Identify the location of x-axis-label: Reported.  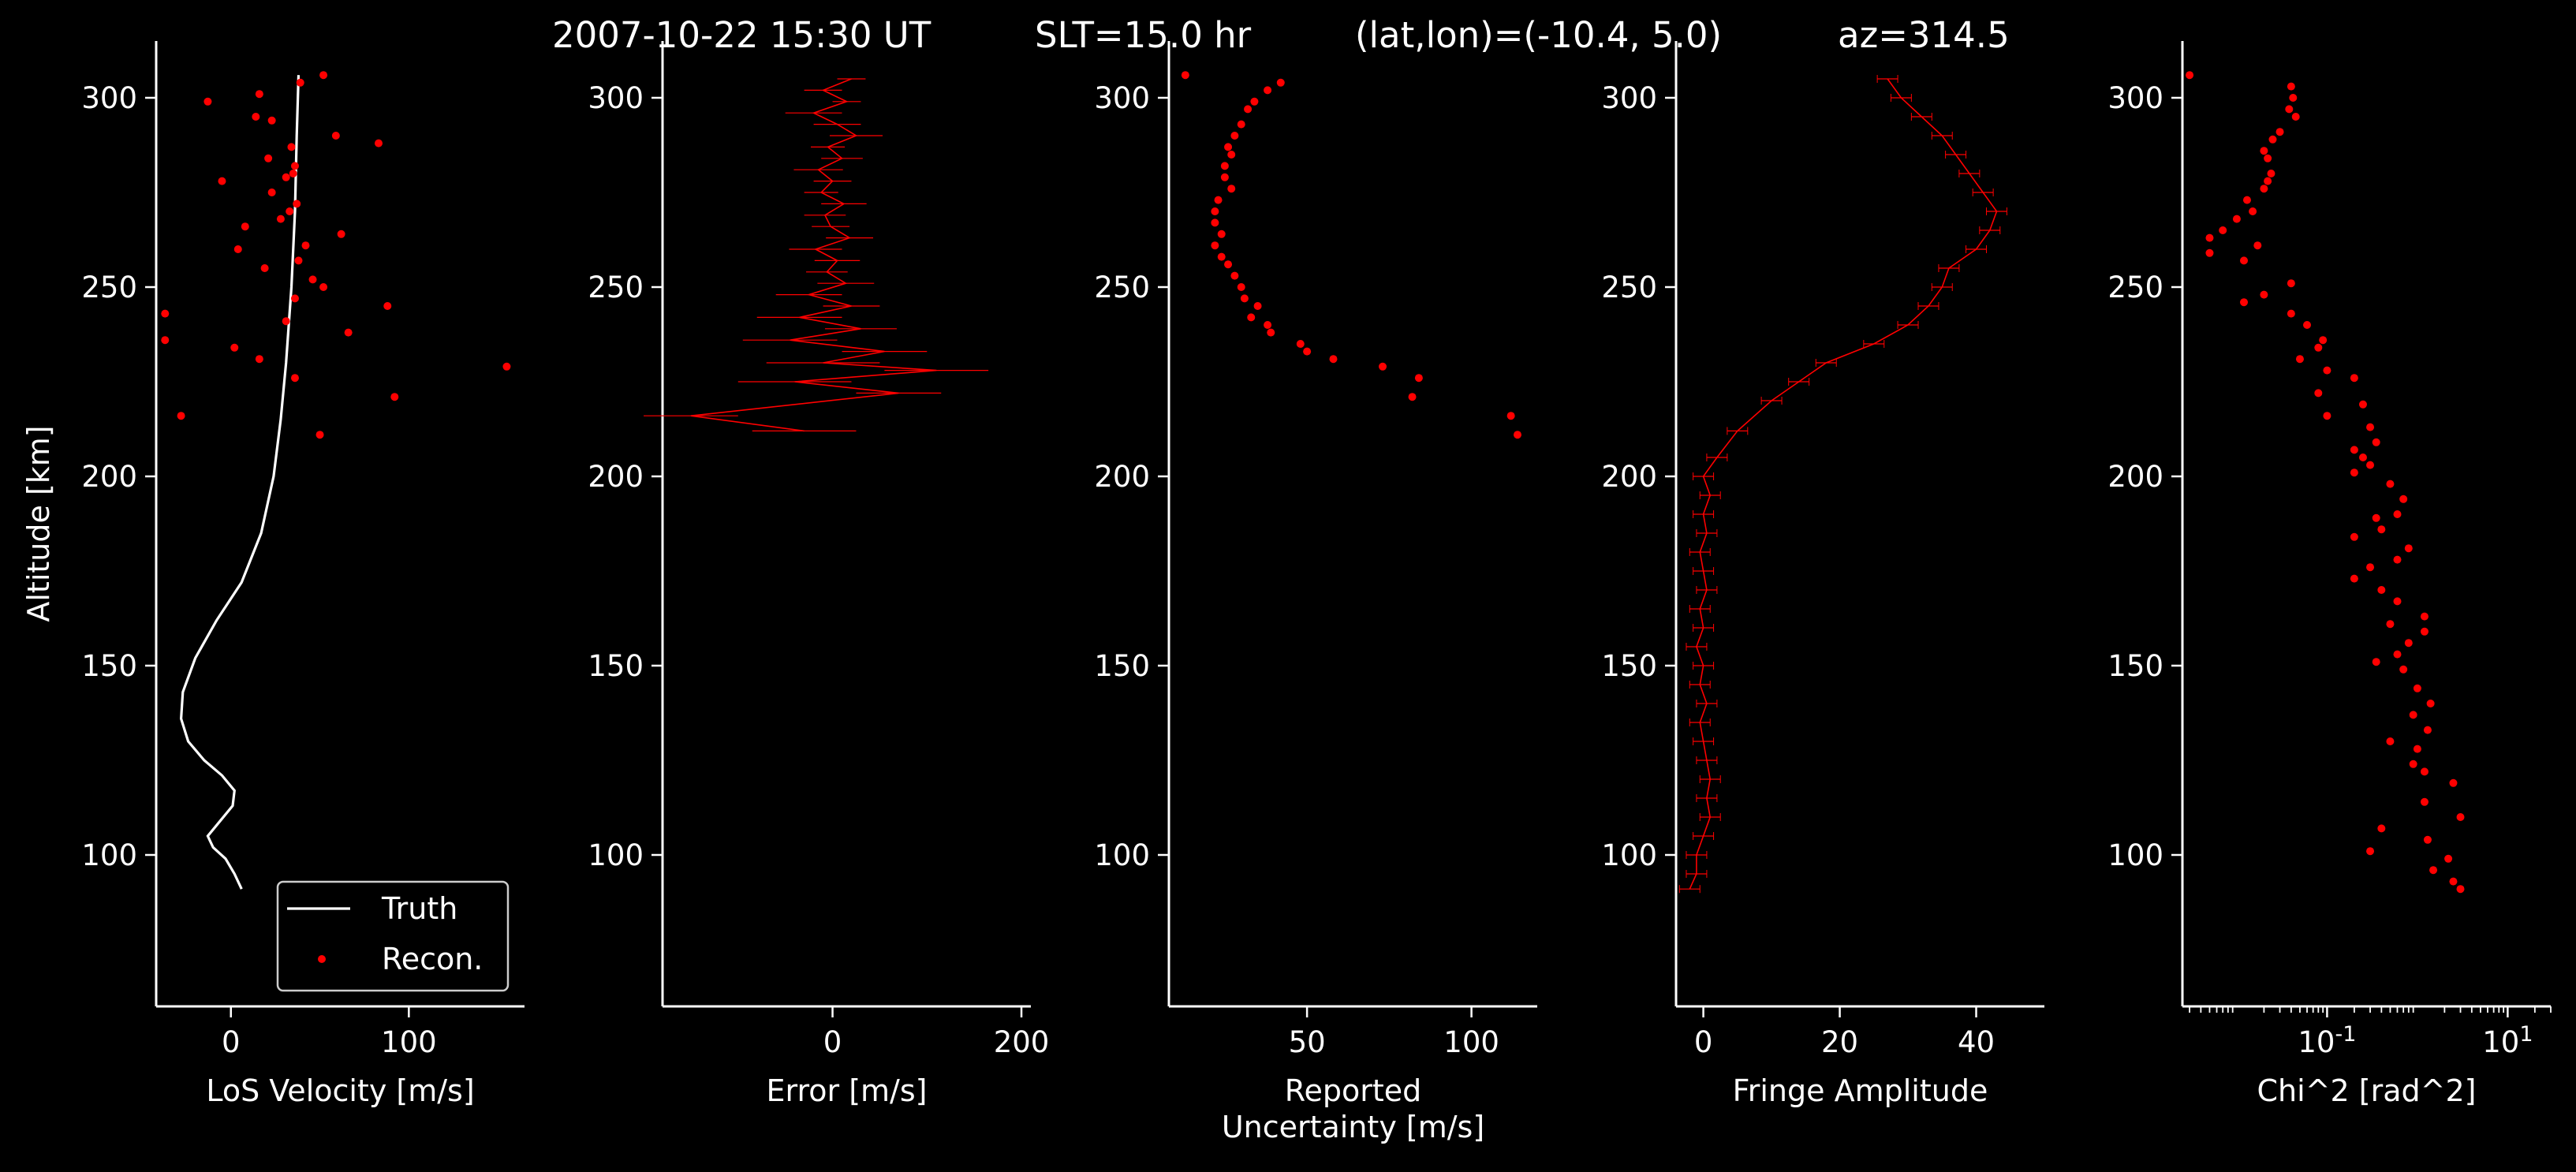
(1353, 1090).